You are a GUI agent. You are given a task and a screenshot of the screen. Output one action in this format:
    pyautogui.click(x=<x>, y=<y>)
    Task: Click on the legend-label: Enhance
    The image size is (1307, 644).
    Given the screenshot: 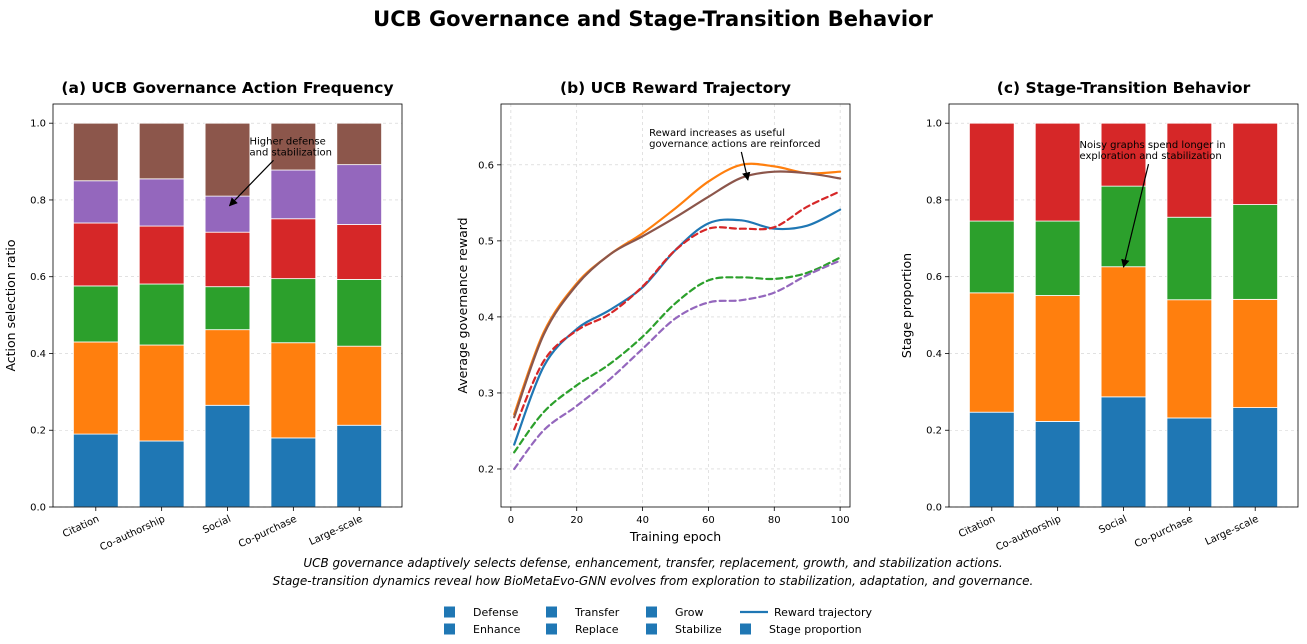 What is the action you would take?
    pyautogui.click(x=497, y=629)
    